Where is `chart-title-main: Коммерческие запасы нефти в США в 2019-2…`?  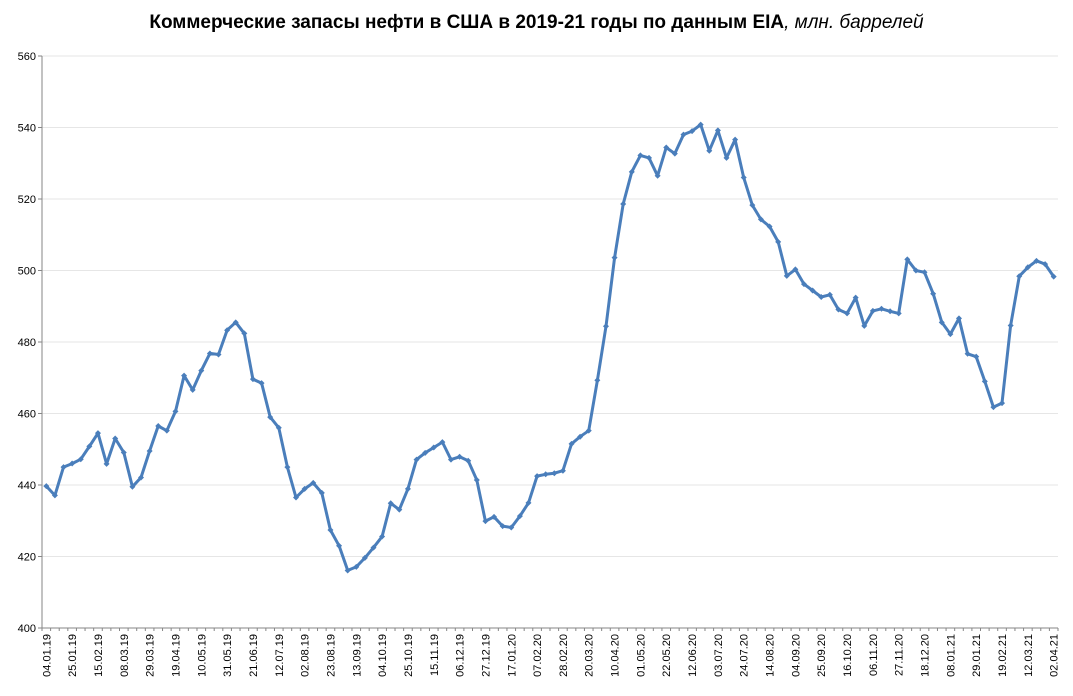
chart-title-main: Коммерческие запасы нефти в США в 2019-2… is located at coordinates (467, 22).